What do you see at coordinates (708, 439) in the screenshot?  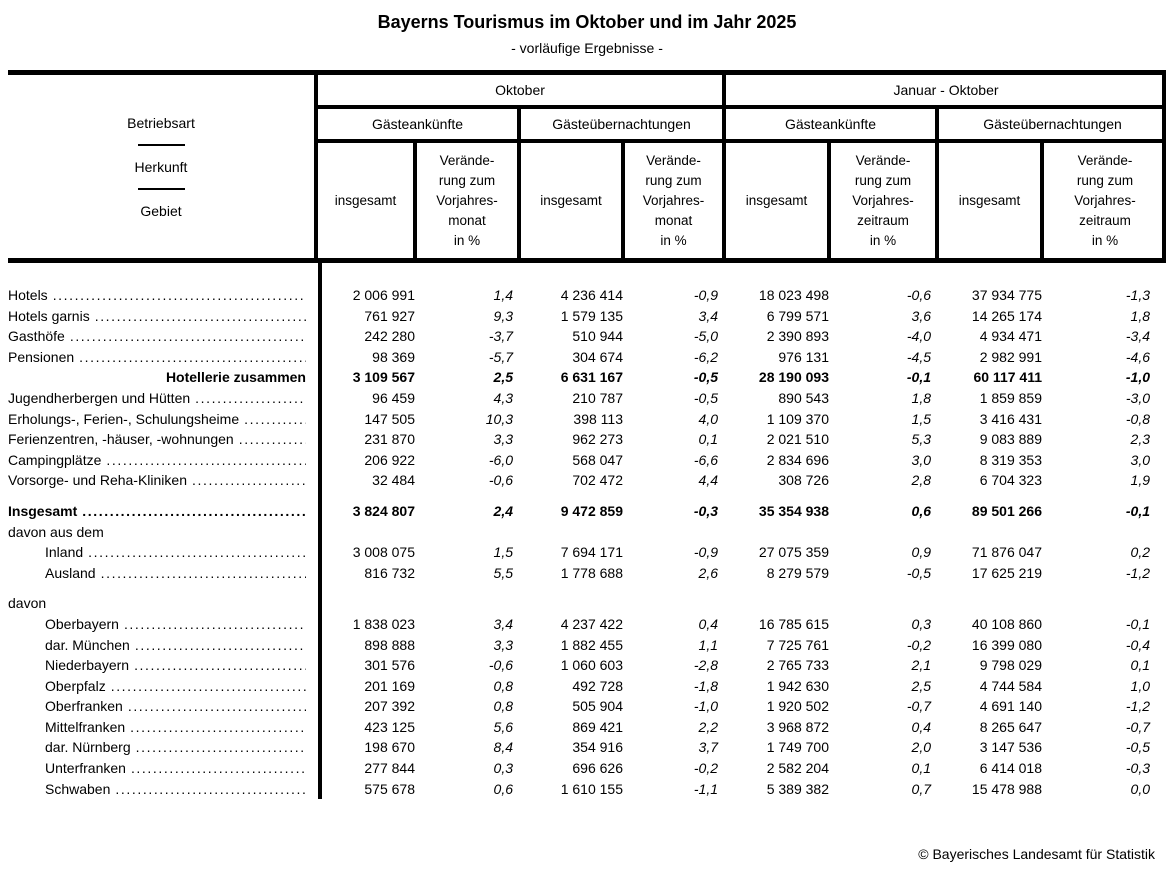 I see `value-cell-change: 0,1` at bounding box center [708, 439].